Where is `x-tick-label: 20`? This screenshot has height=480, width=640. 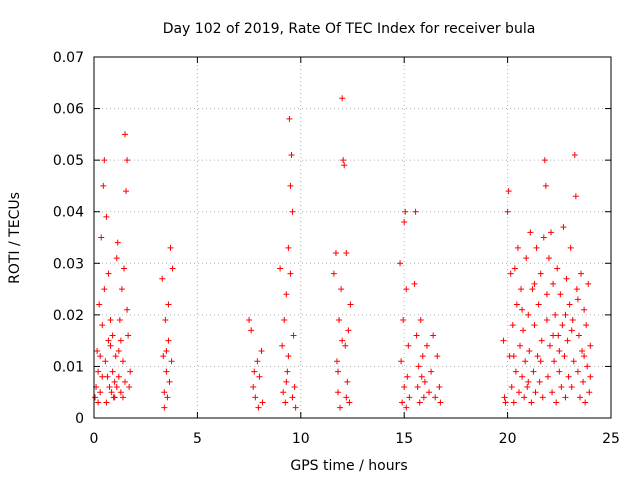
x-tick-label: 20 is located at coordinates (508, 439).